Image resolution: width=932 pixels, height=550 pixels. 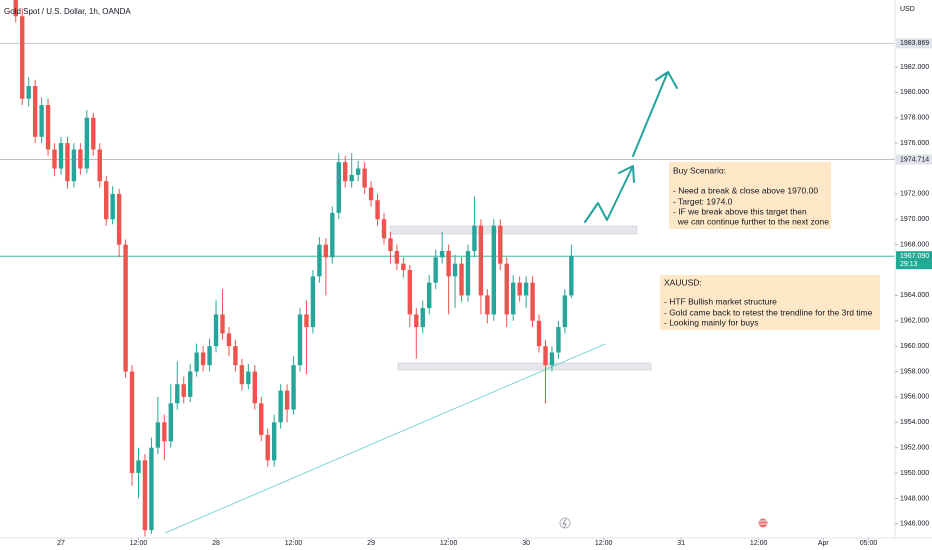 What do you see at coordinates (914, 118) in the screenshot?
I see `y-tick-label: 1978.000` at bounding box center [914, 118].